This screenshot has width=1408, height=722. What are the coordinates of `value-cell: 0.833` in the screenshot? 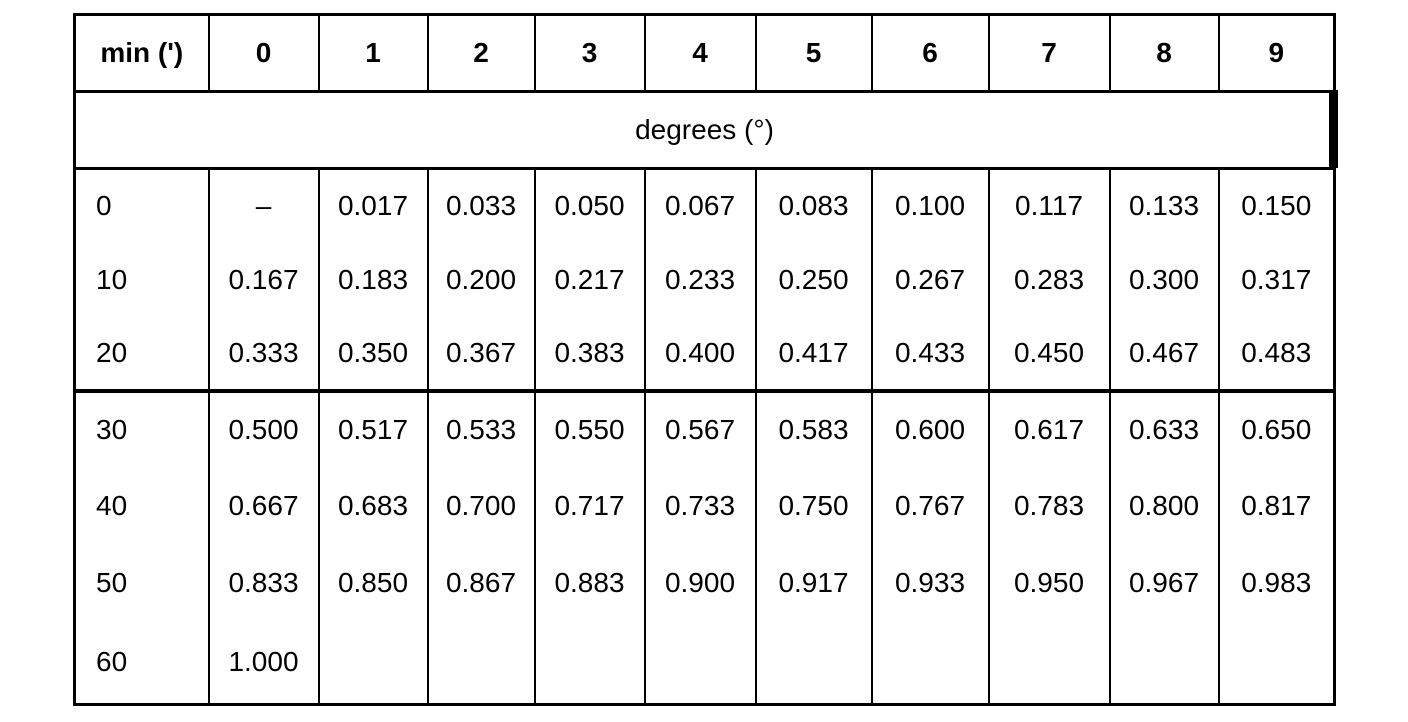 It's located at (263, 583).